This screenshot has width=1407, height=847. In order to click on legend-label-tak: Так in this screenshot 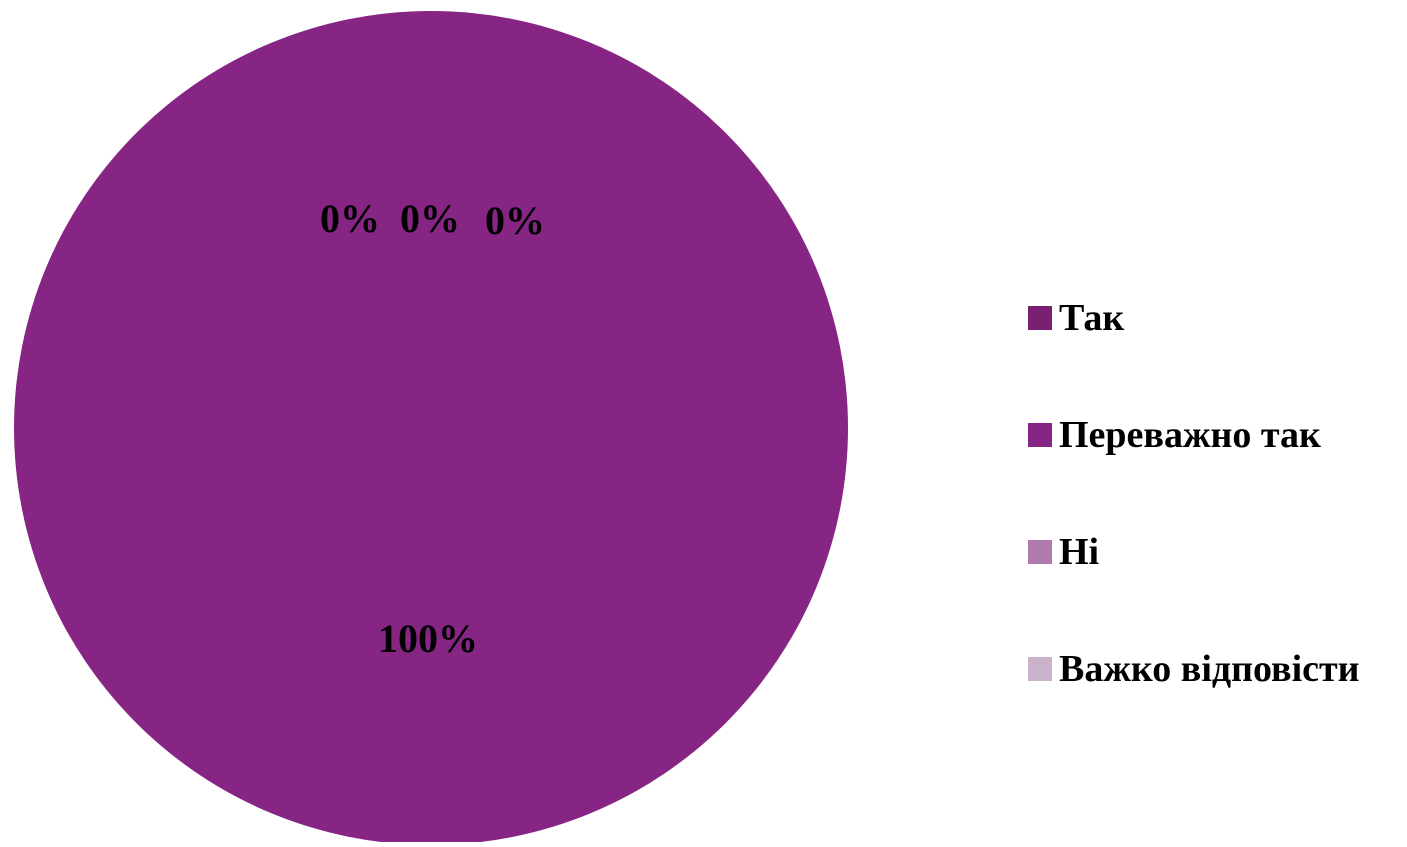, I will do `click(1092, 318)`.